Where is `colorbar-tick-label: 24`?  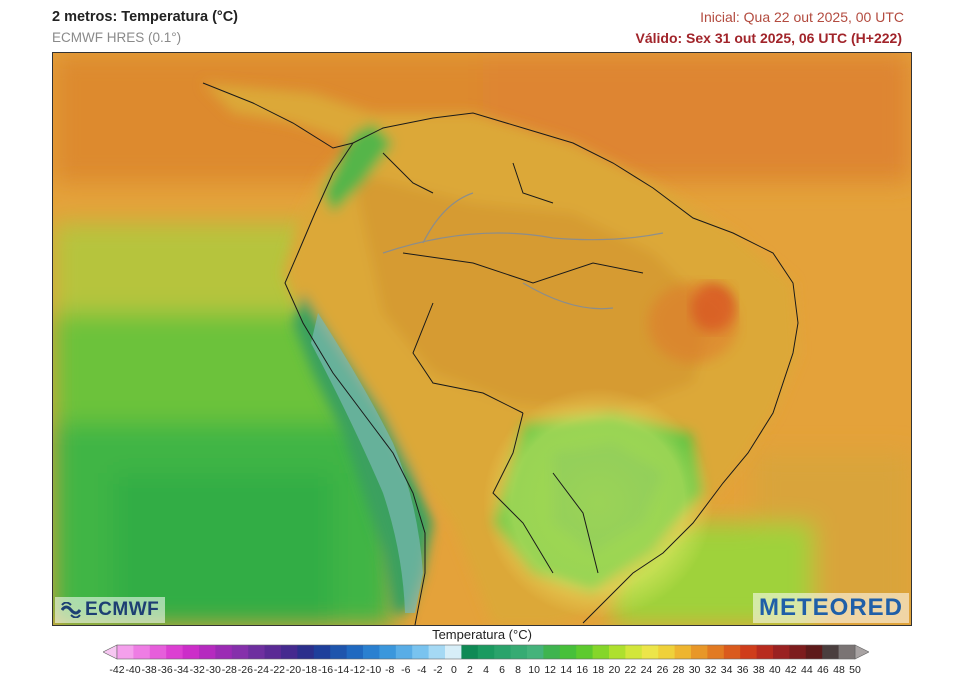 colorbar-tick-label: 24 is located at coordinates (646, 670).